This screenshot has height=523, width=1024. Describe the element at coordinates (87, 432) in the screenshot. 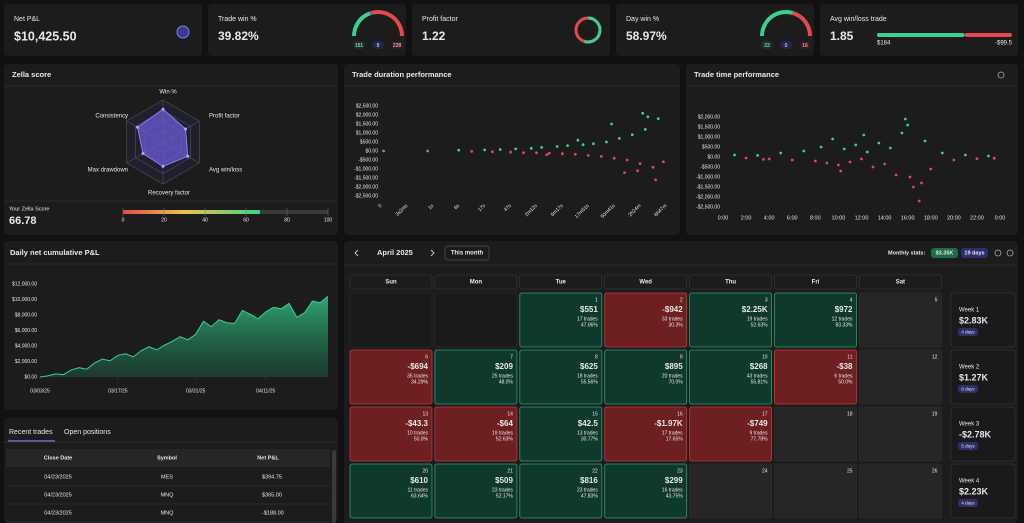

I see `tab: Open positions` at that location.